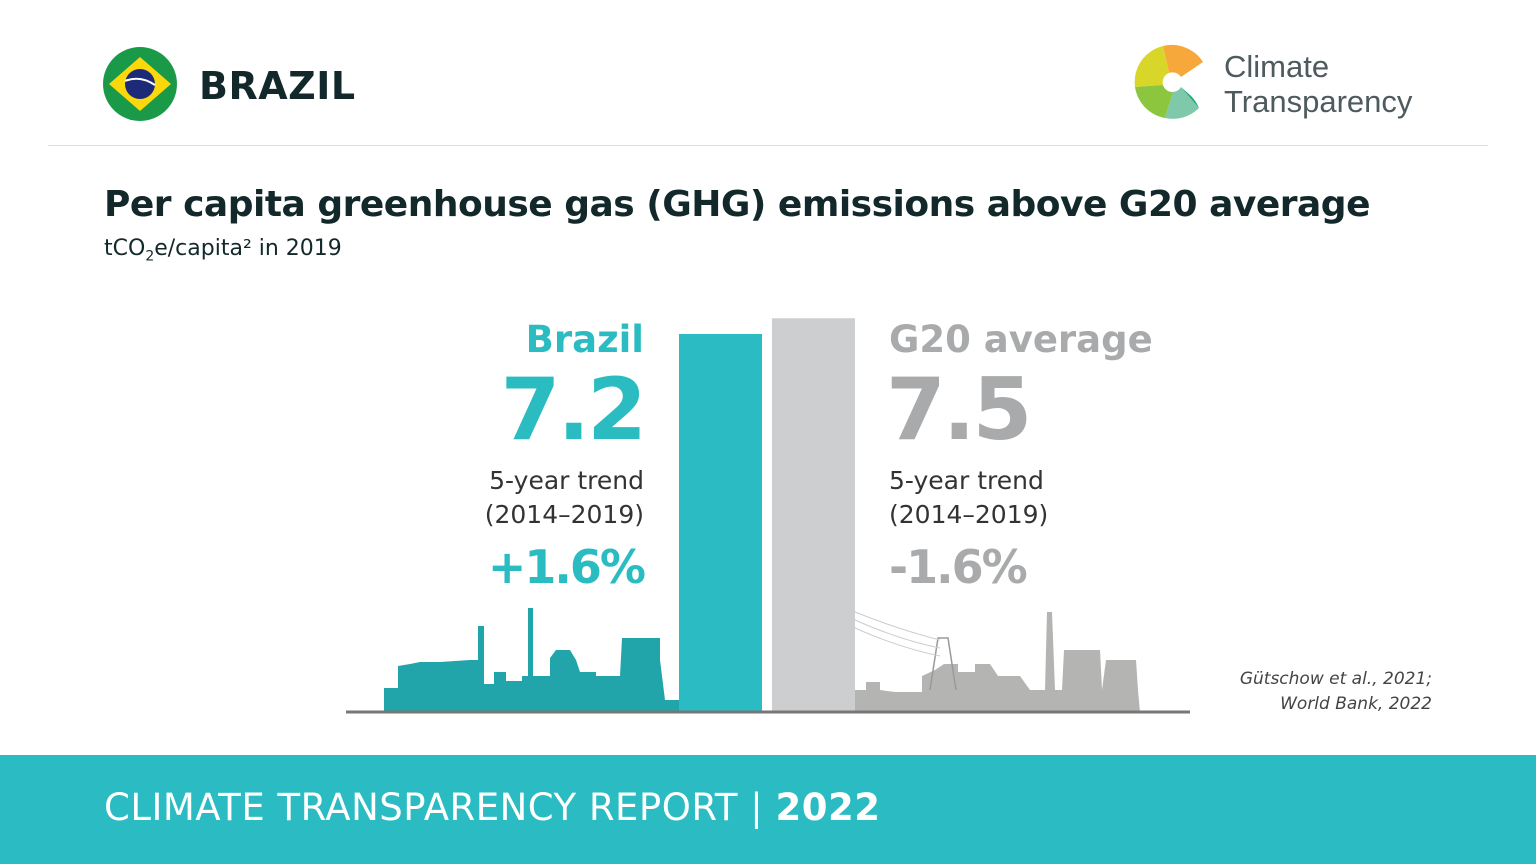  Describe the element at coordinates (968, 498) in the screenshot. I see `g20-trend-label: 5-year trend (2014–2019)` at that location.